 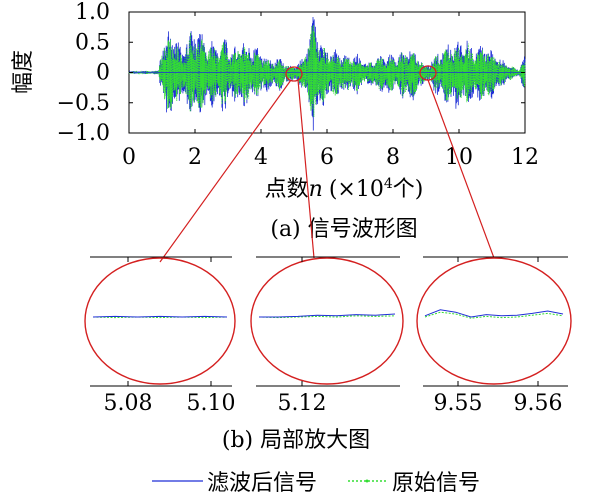 I want to click on legend: 滤波后信号 原始信号, so click(x=316, y=483).